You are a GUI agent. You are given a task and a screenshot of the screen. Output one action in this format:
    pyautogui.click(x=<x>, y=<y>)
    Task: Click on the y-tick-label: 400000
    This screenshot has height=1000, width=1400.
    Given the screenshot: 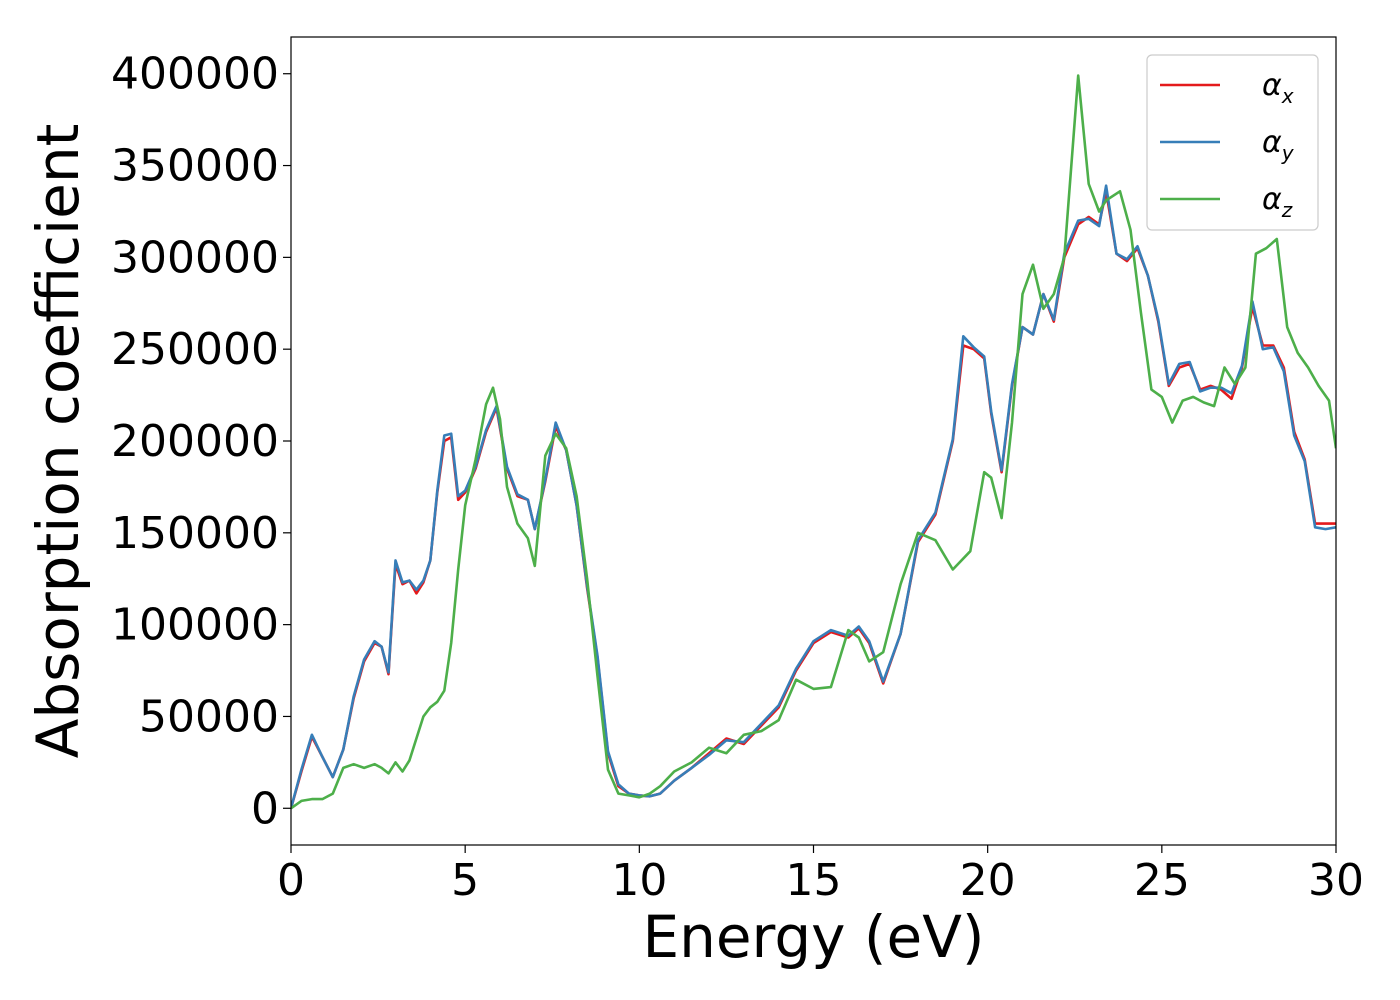 What is the action you would take?
    pyautogui.click(x=195, y=74)
    